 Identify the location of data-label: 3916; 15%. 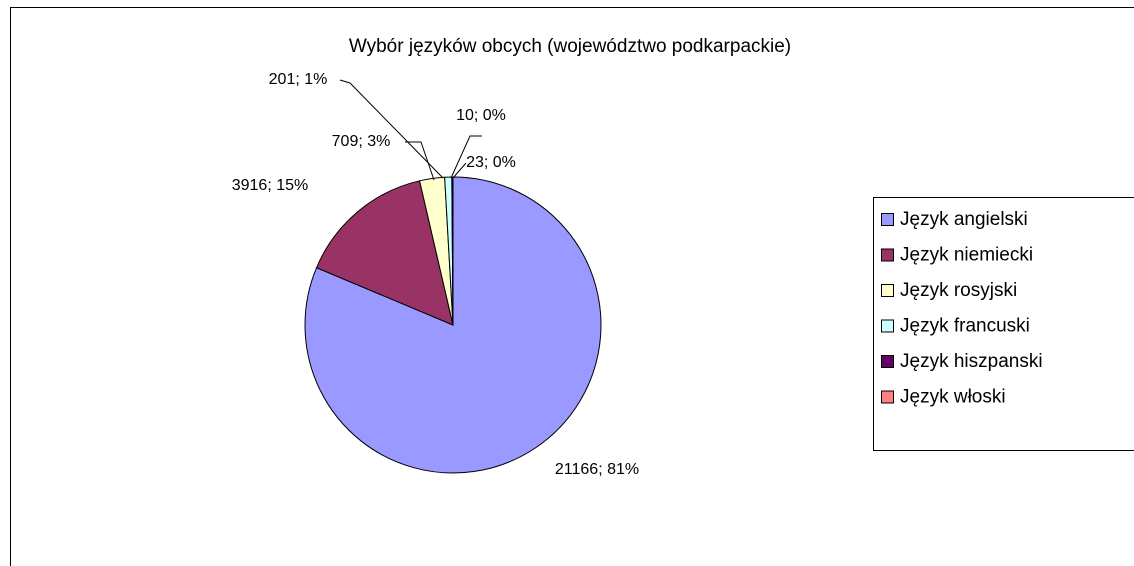
(270, 185).